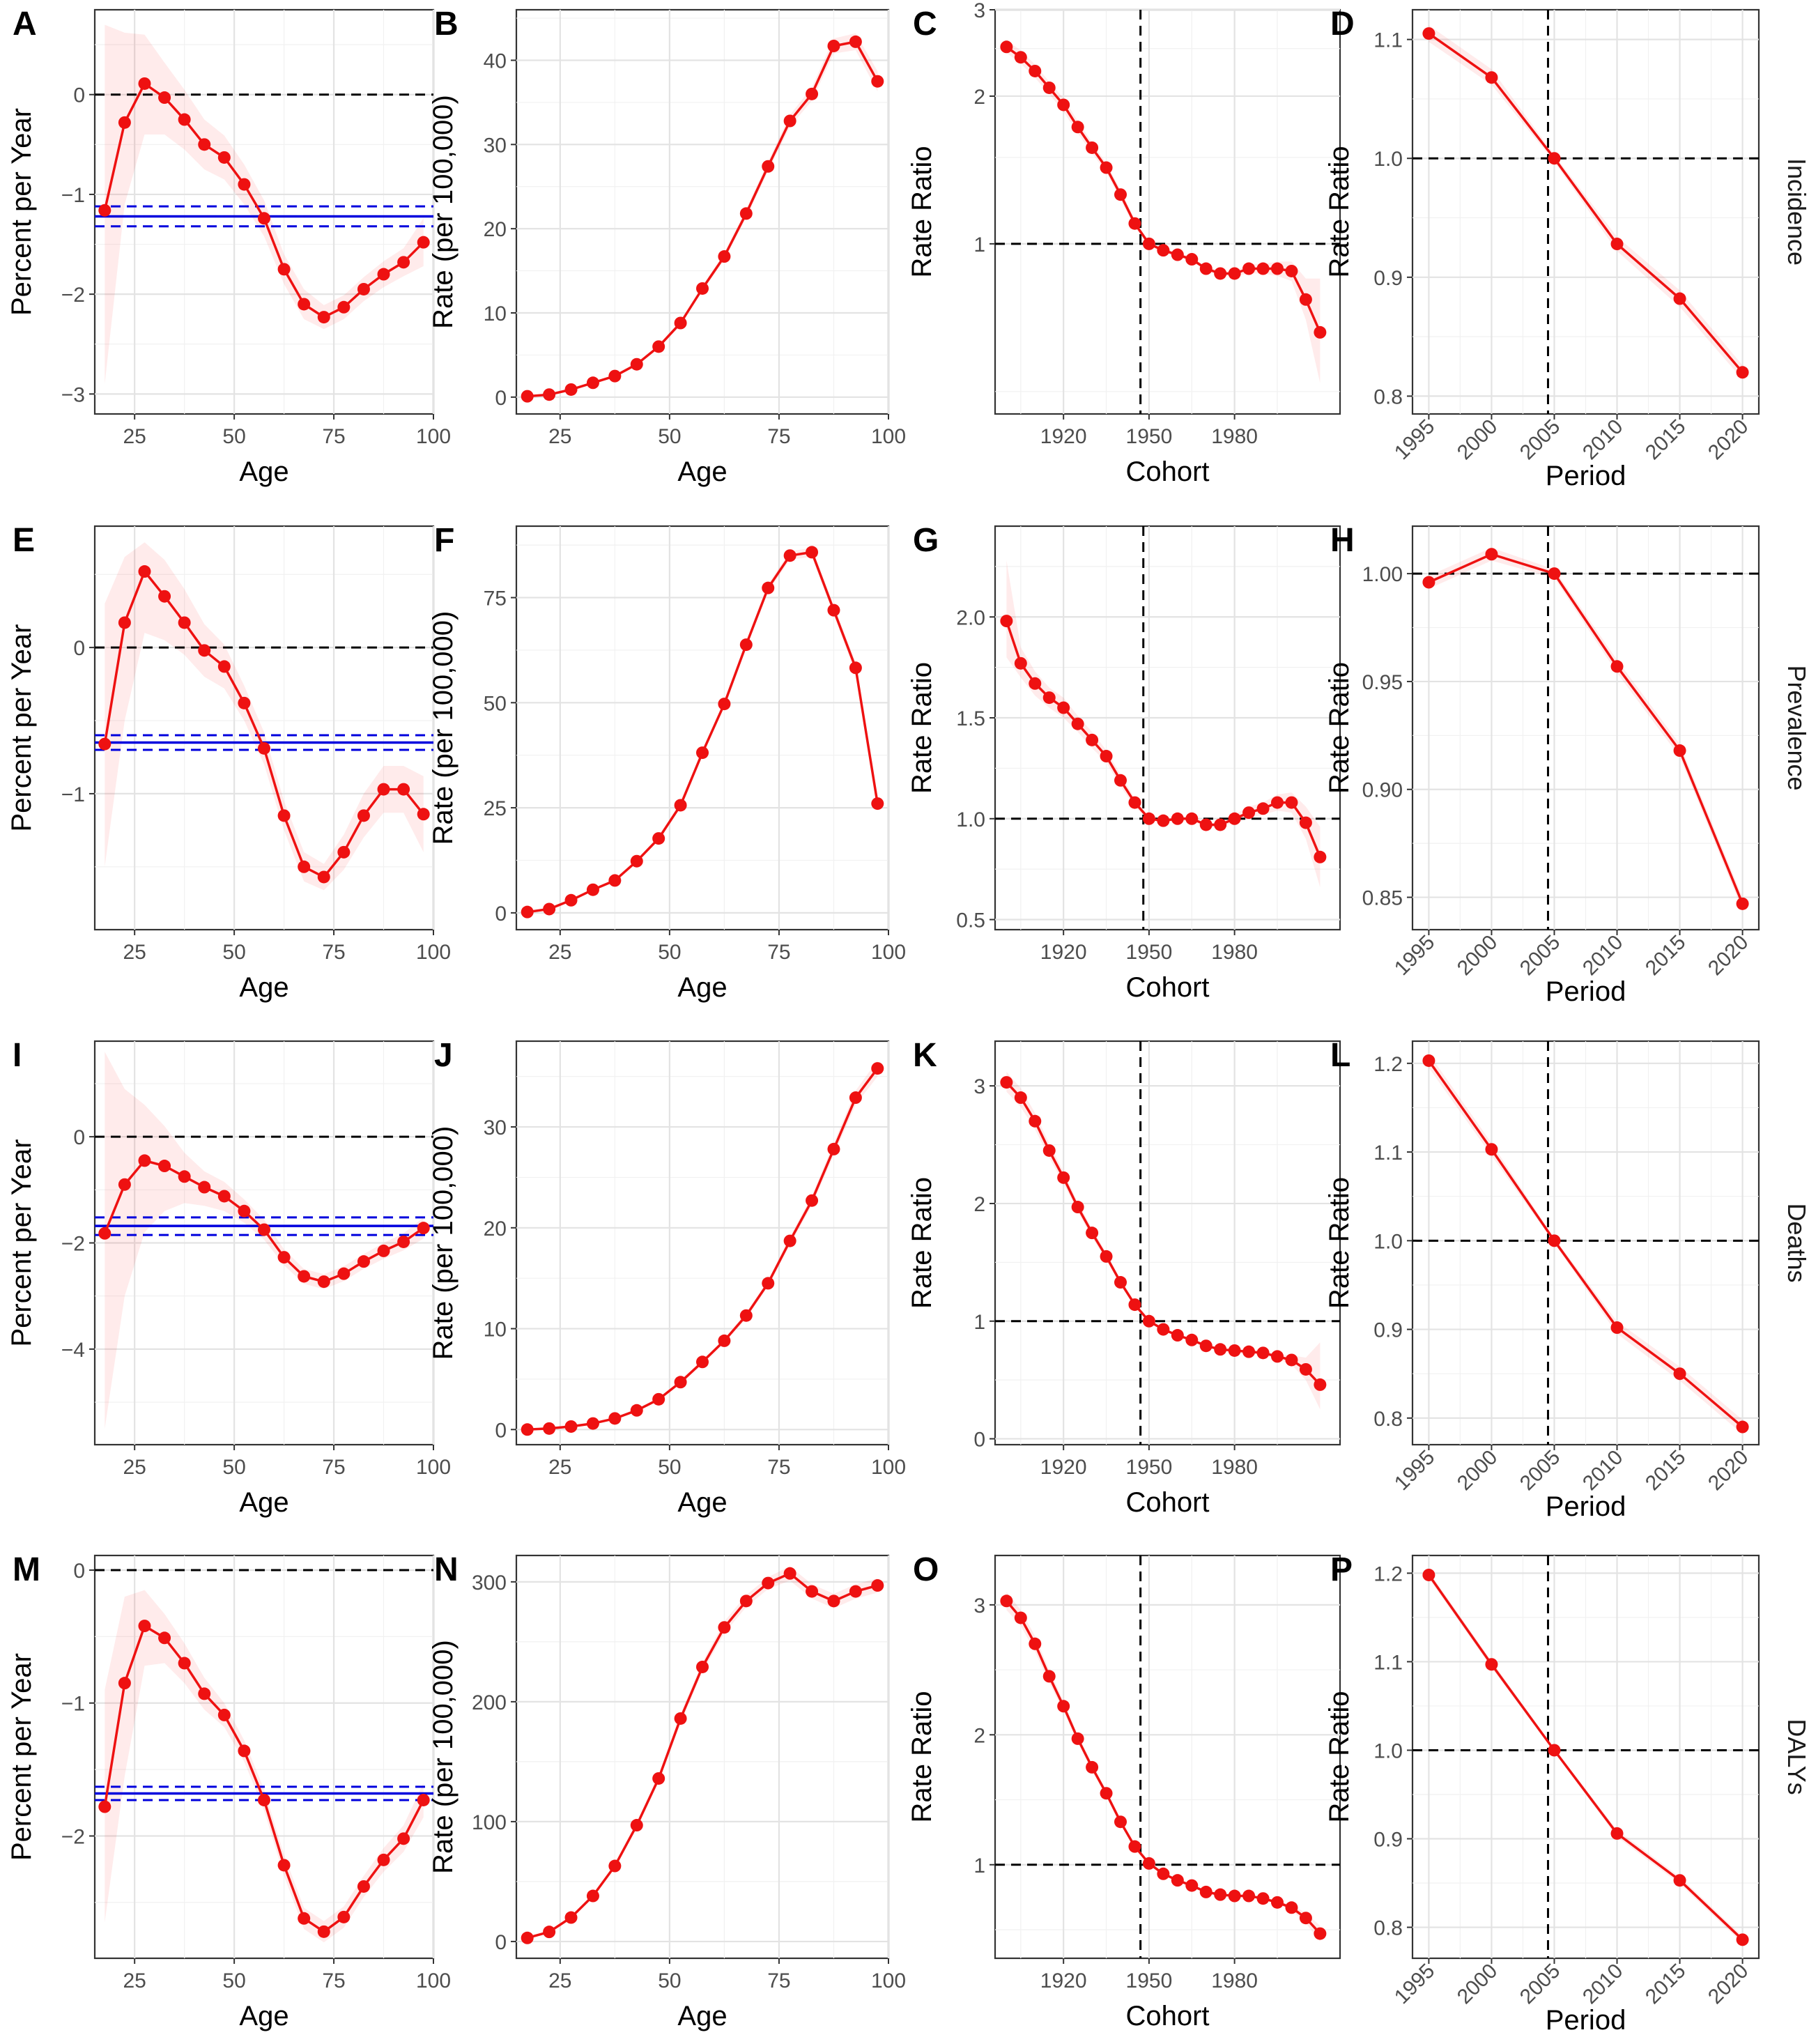  Describe the element at coordinates (1796, 212) in the screenshot. I see `row-strip-label: Incidence` at that location.